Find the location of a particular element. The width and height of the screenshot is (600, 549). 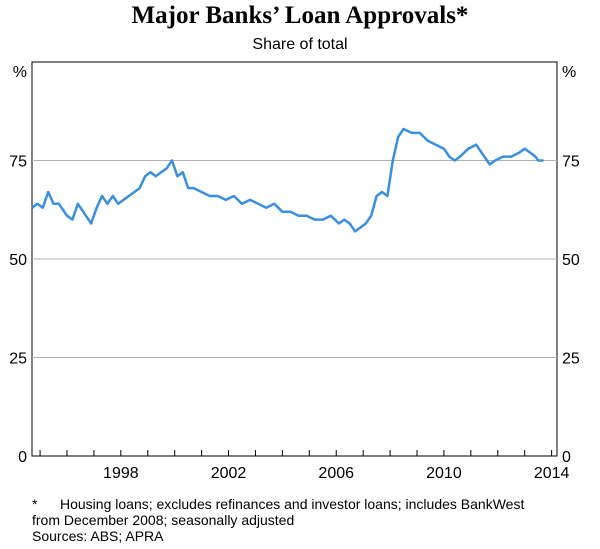

footnote-mark: * is located at coordinates (35, 504).